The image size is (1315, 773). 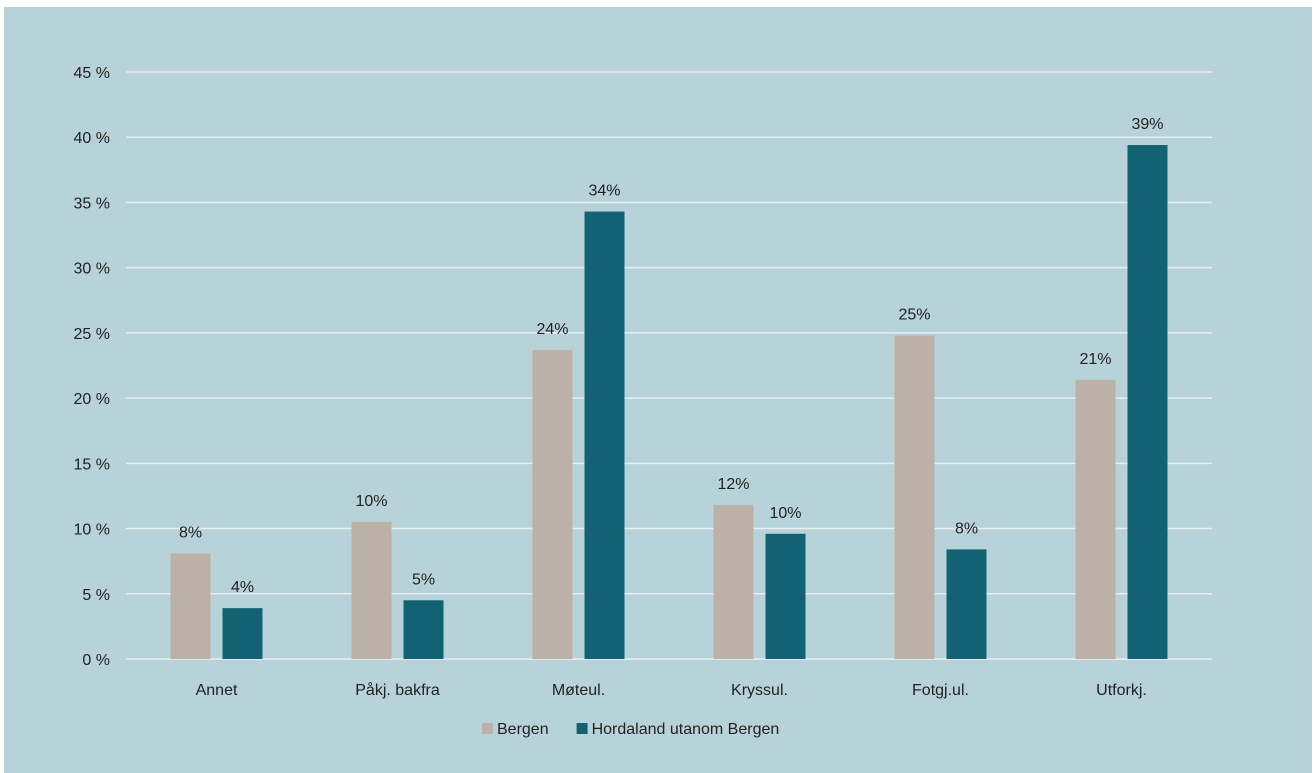 I want to click on data-label: 25%, so click(x=914, y=314).